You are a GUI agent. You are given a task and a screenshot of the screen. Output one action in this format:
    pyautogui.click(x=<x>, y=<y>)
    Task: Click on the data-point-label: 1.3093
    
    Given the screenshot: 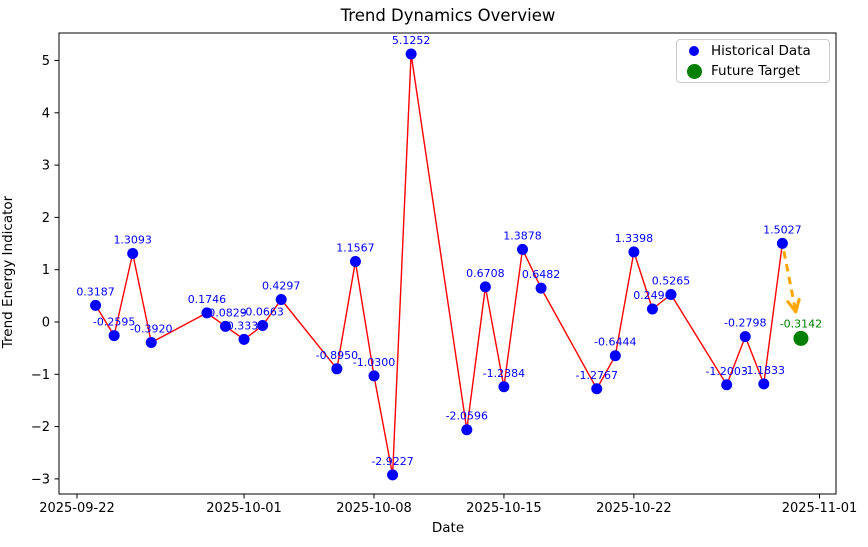 What is the action you would take?
    pyautogui.click(x=132, y=240)
    